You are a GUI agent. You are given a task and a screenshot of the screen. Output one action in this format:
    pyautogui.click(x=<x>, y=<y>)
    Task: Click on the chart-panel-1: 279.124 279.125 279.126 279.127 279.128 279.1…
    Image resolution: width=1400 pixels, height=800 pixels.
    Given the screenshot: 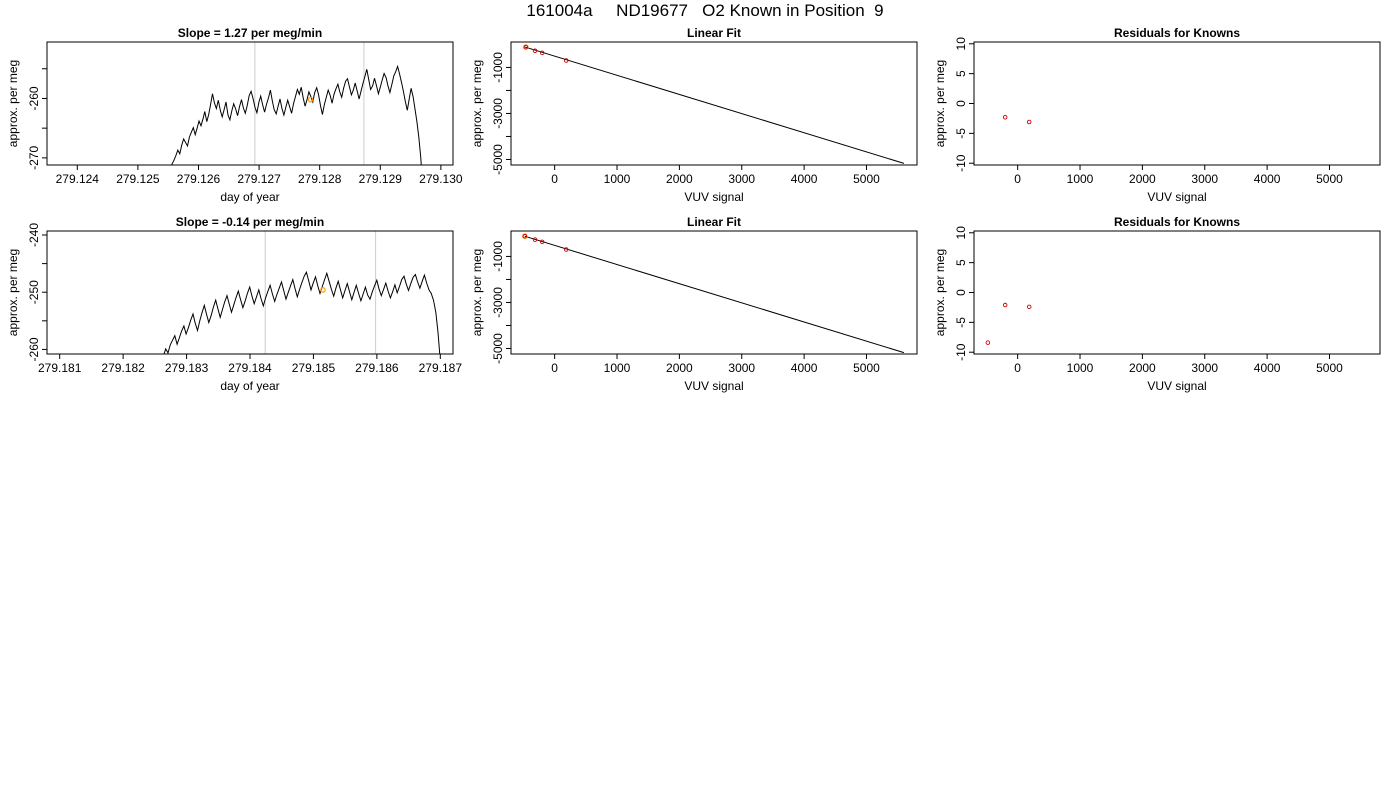 What is the action you would take?
    pyautogui.click(x=234, y=115)
    